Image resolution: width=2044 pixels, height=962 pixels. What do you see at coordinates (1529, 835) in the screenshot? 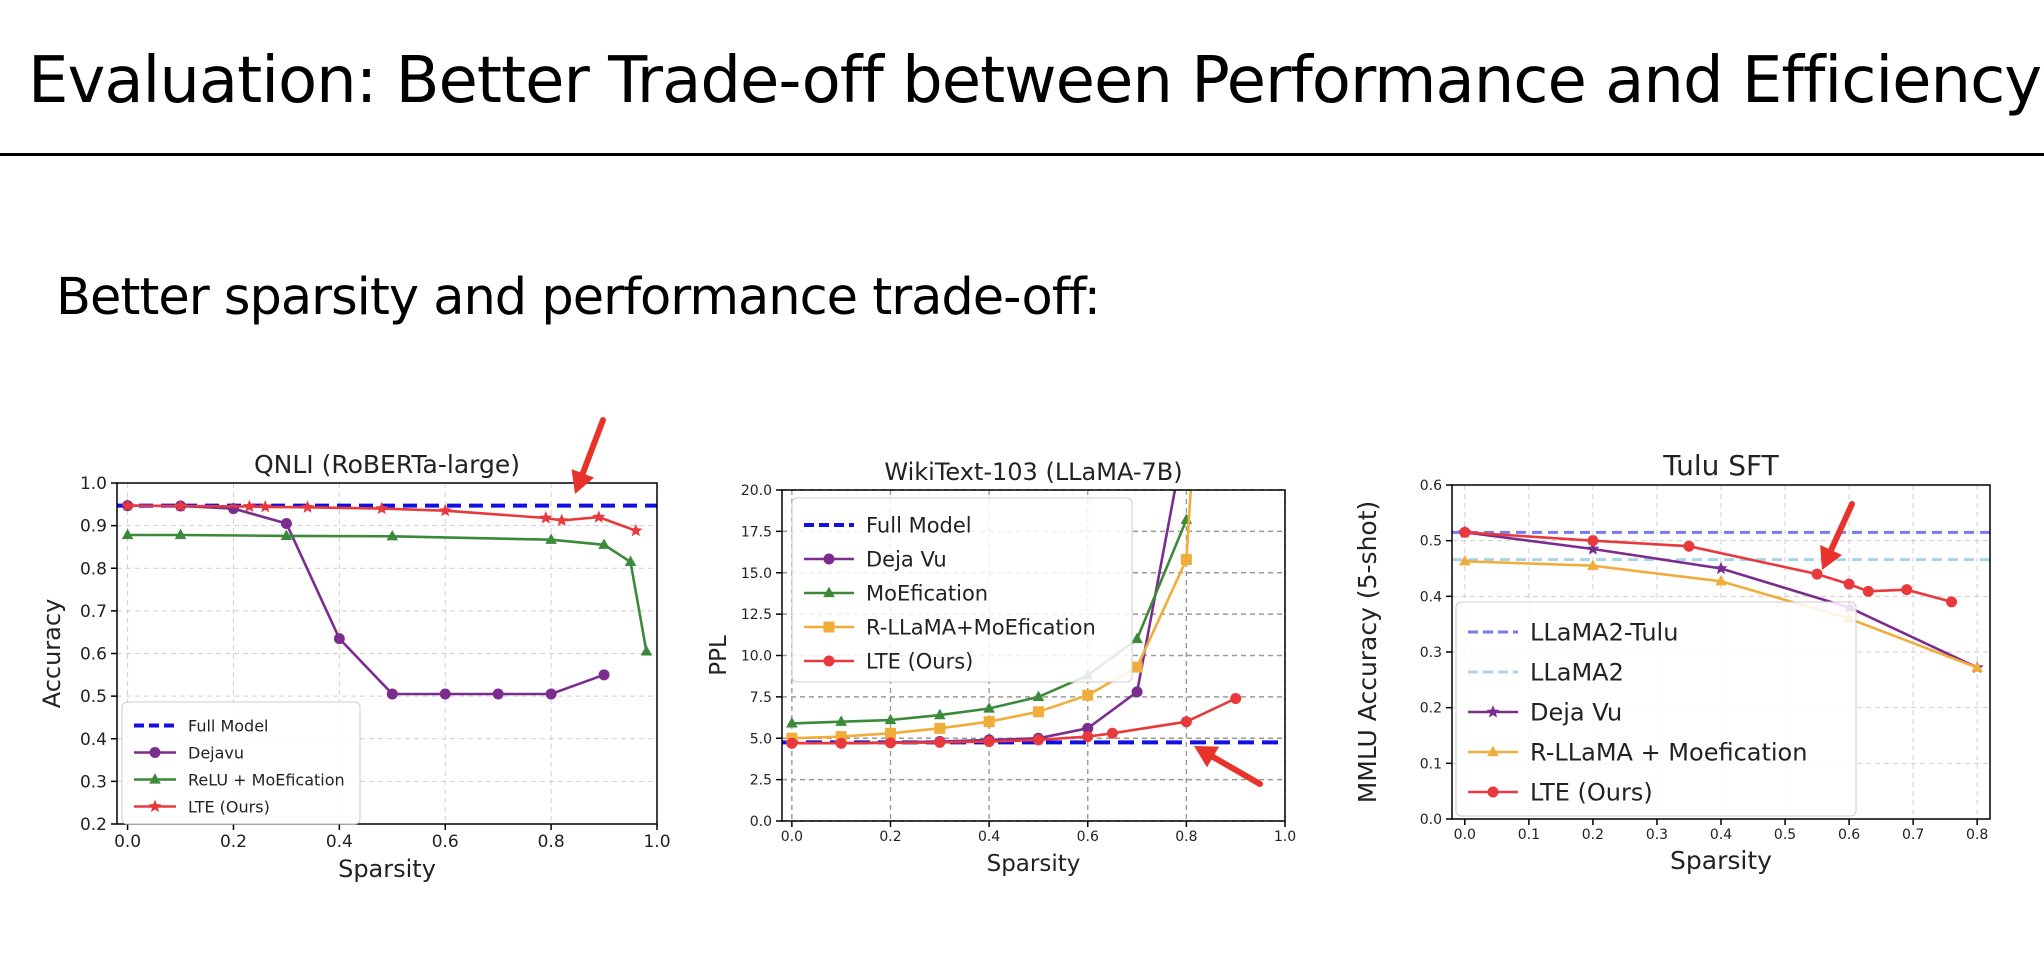
I see `x-tick-label: 0.1` at bounding box center [1529, 835].